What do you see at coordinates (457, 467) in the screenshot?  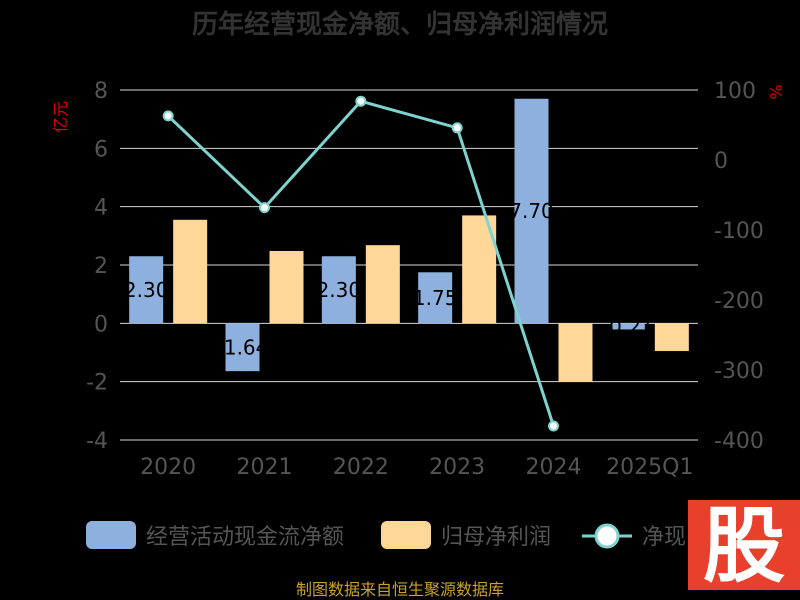 I see `category-label-2023: 2023` at bounding box center [457, 467].